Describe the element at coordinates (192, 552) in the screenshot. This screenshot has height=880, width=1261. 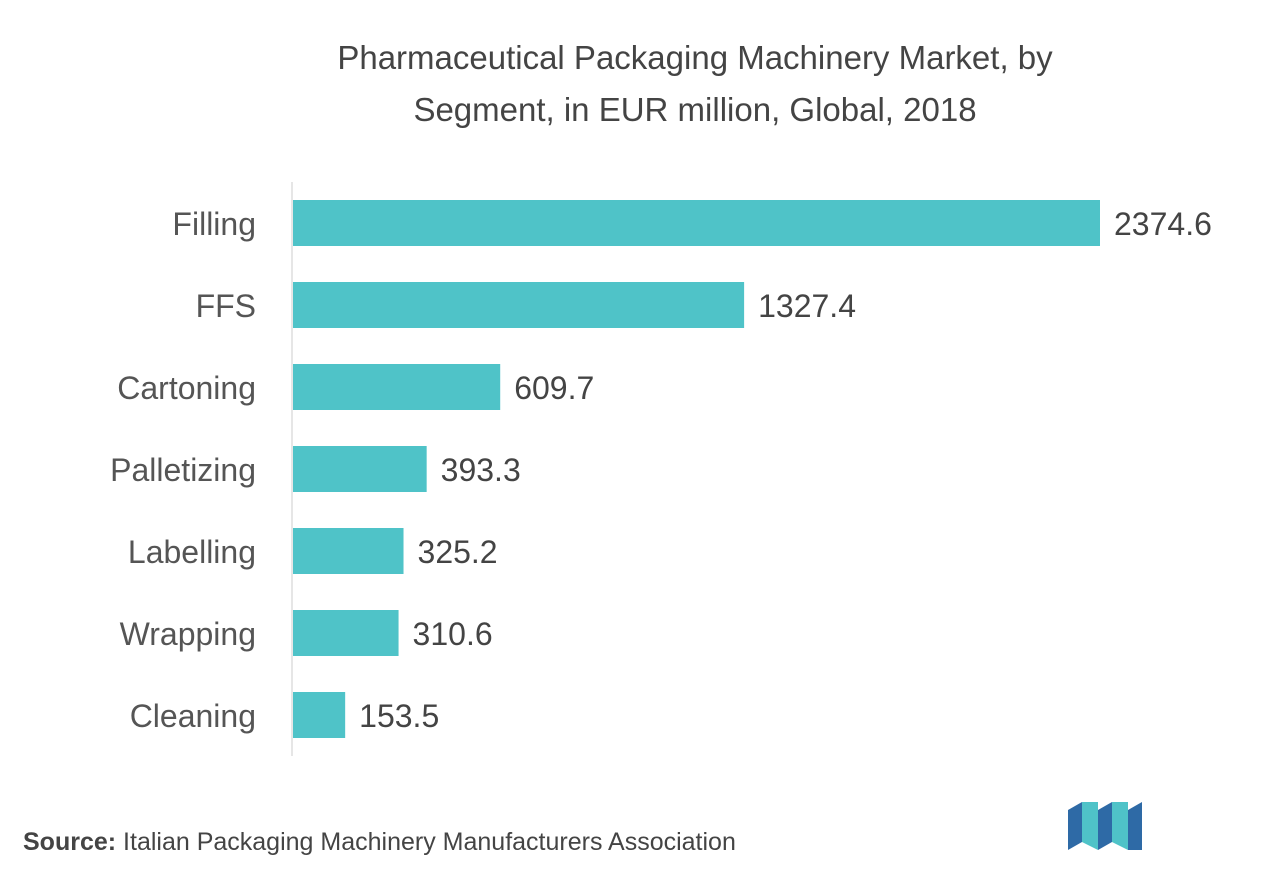
I see `category-label: Labelling` at that location.